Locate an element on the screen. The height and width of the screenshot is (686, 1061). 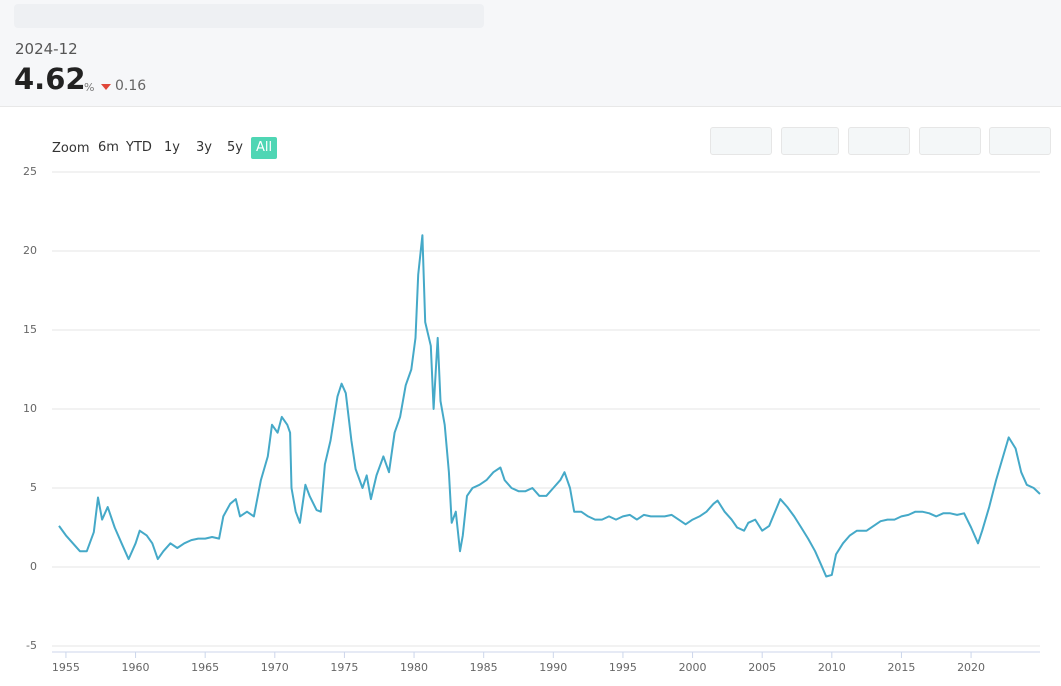
date: 2024-12 is located at coordinates (46, 49).